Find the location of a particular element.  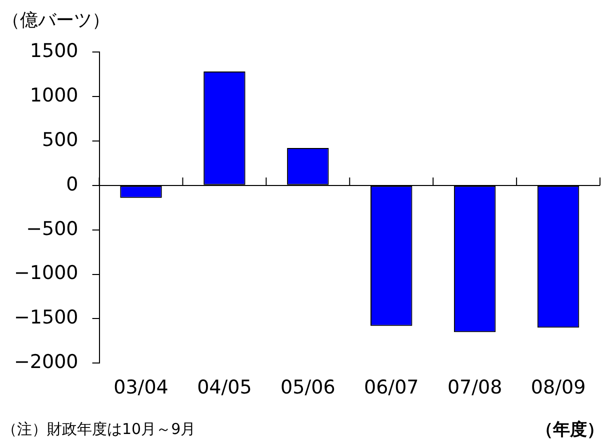

x-tick-label: 07/08 is located at coordinates (474, 387).